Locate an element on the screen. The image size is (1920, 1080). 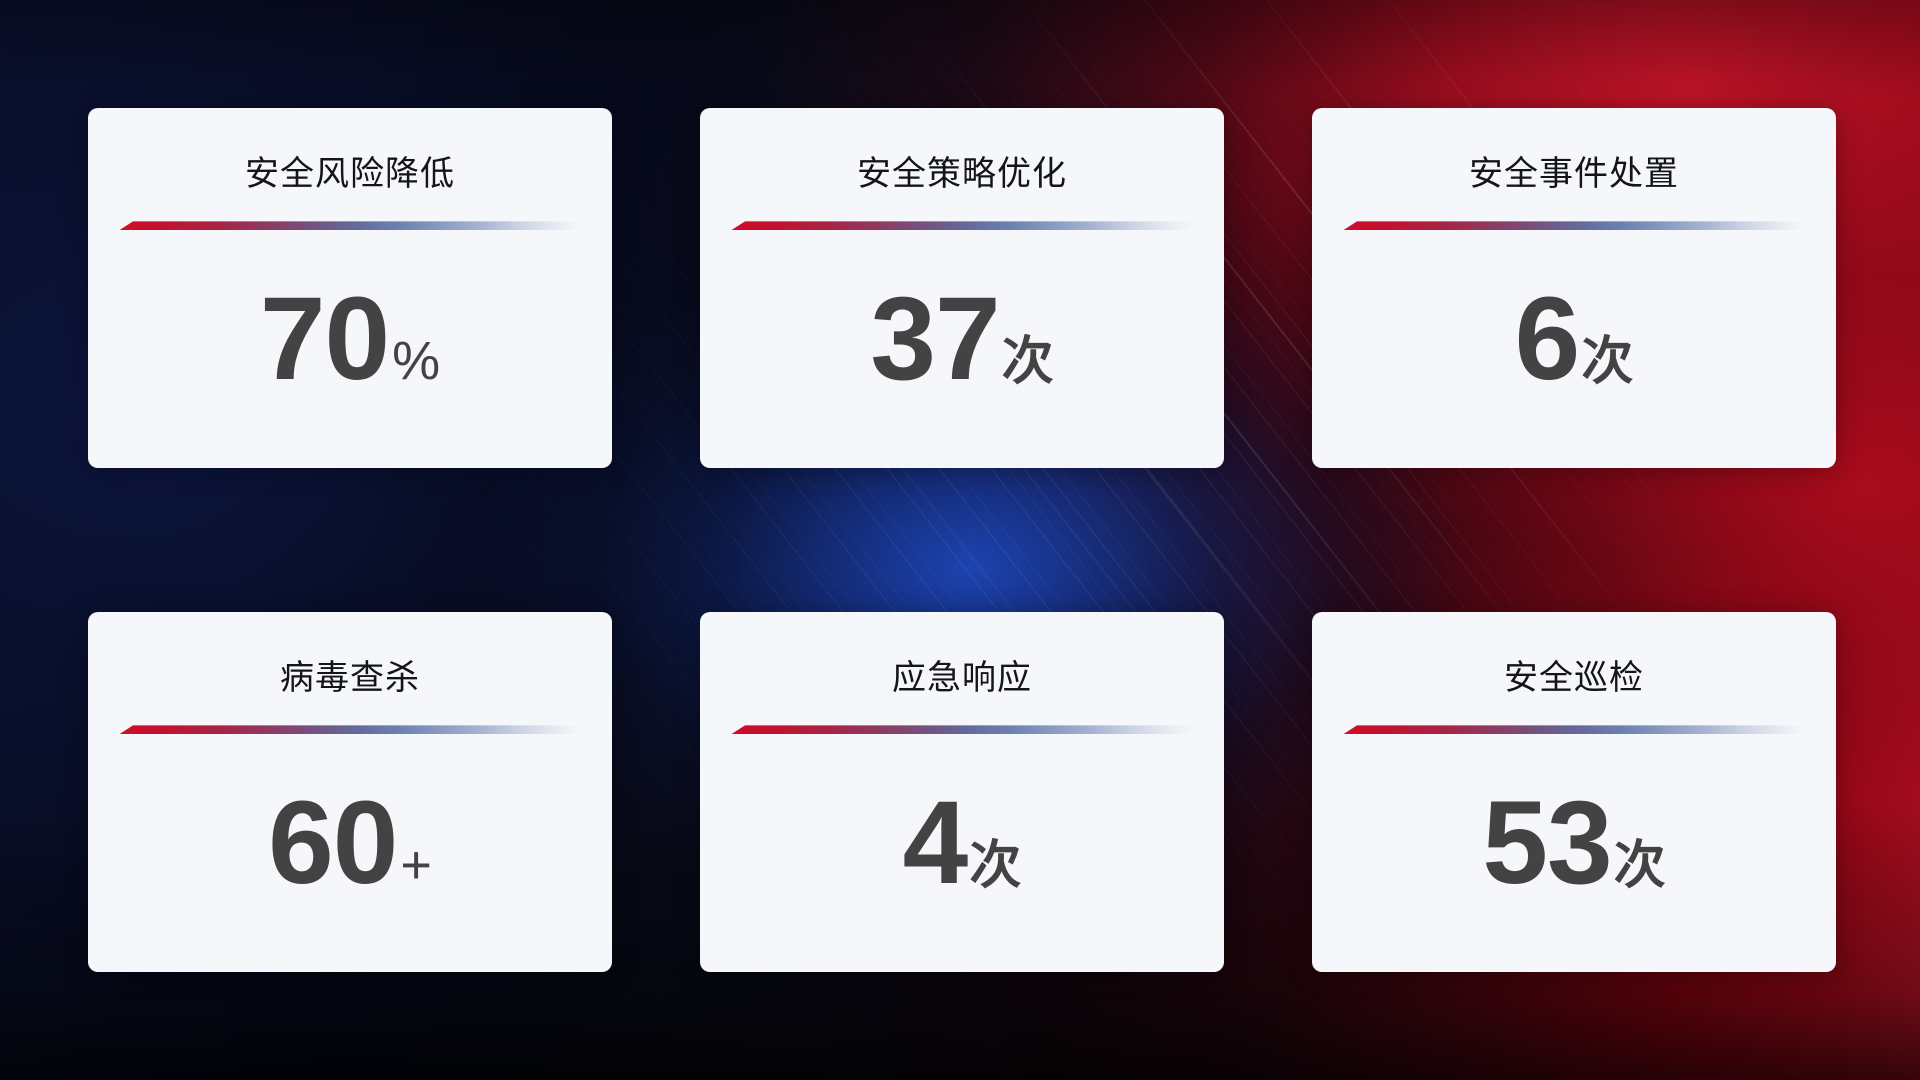
stat-card: 安全事件处置 6 次 is located at coordinates (1574, 288).